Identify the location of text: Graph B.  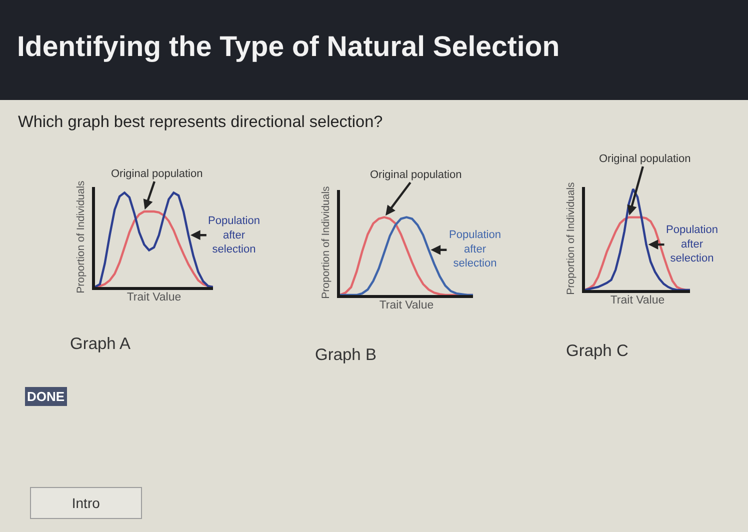
(345, 355).